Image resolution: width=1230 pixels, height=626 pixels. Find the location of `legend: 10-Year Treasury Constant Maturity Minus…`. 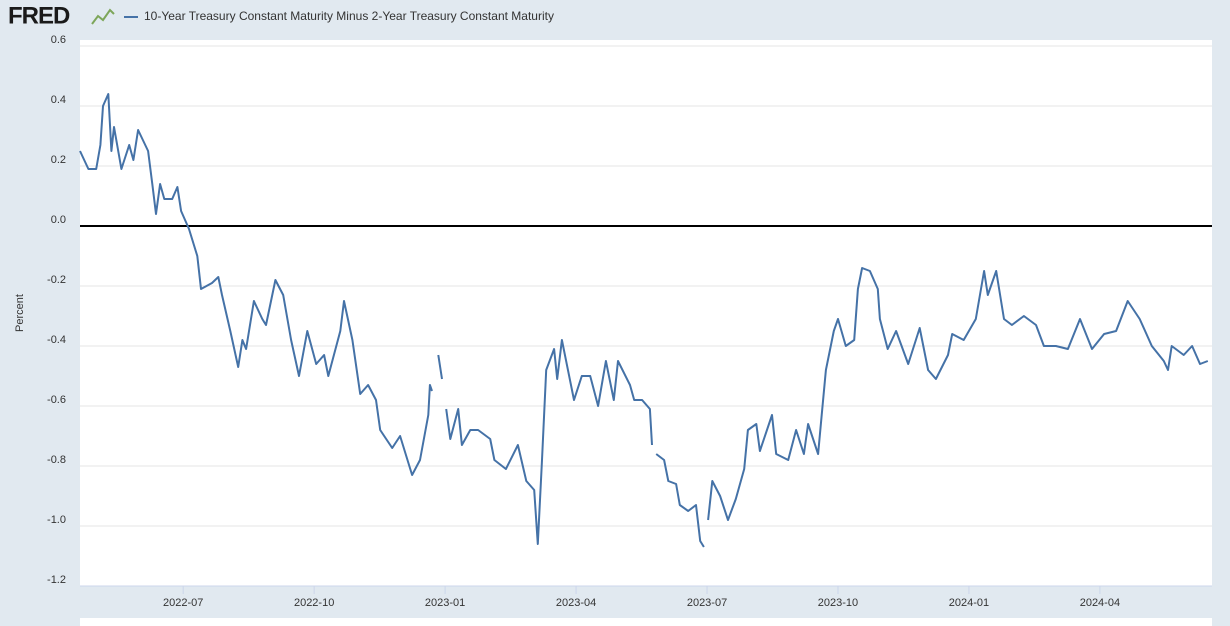

legend: 10-Year Treasury Constant Maturity Minus… is located at coordinates (339, 16).